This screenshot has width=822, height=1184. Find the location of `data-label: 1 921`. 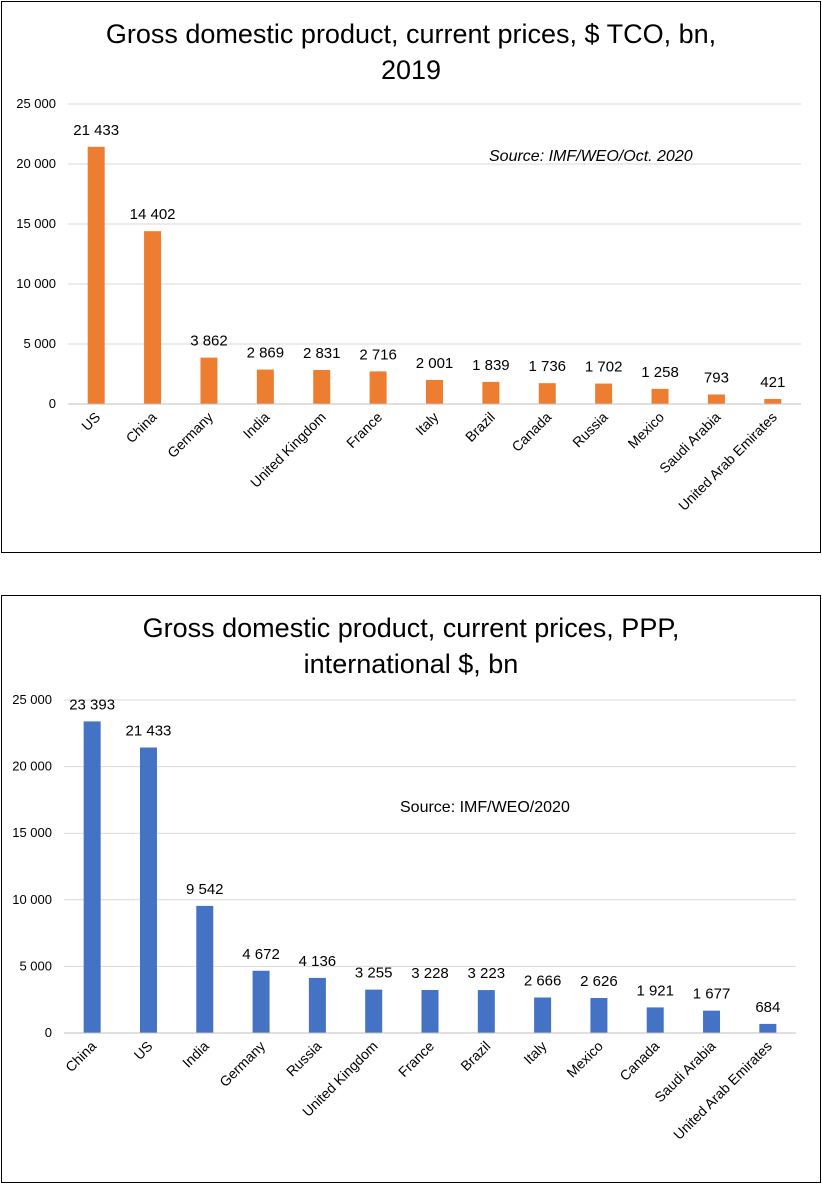

data-label: 1 921 is located at coordinates (655, 990).